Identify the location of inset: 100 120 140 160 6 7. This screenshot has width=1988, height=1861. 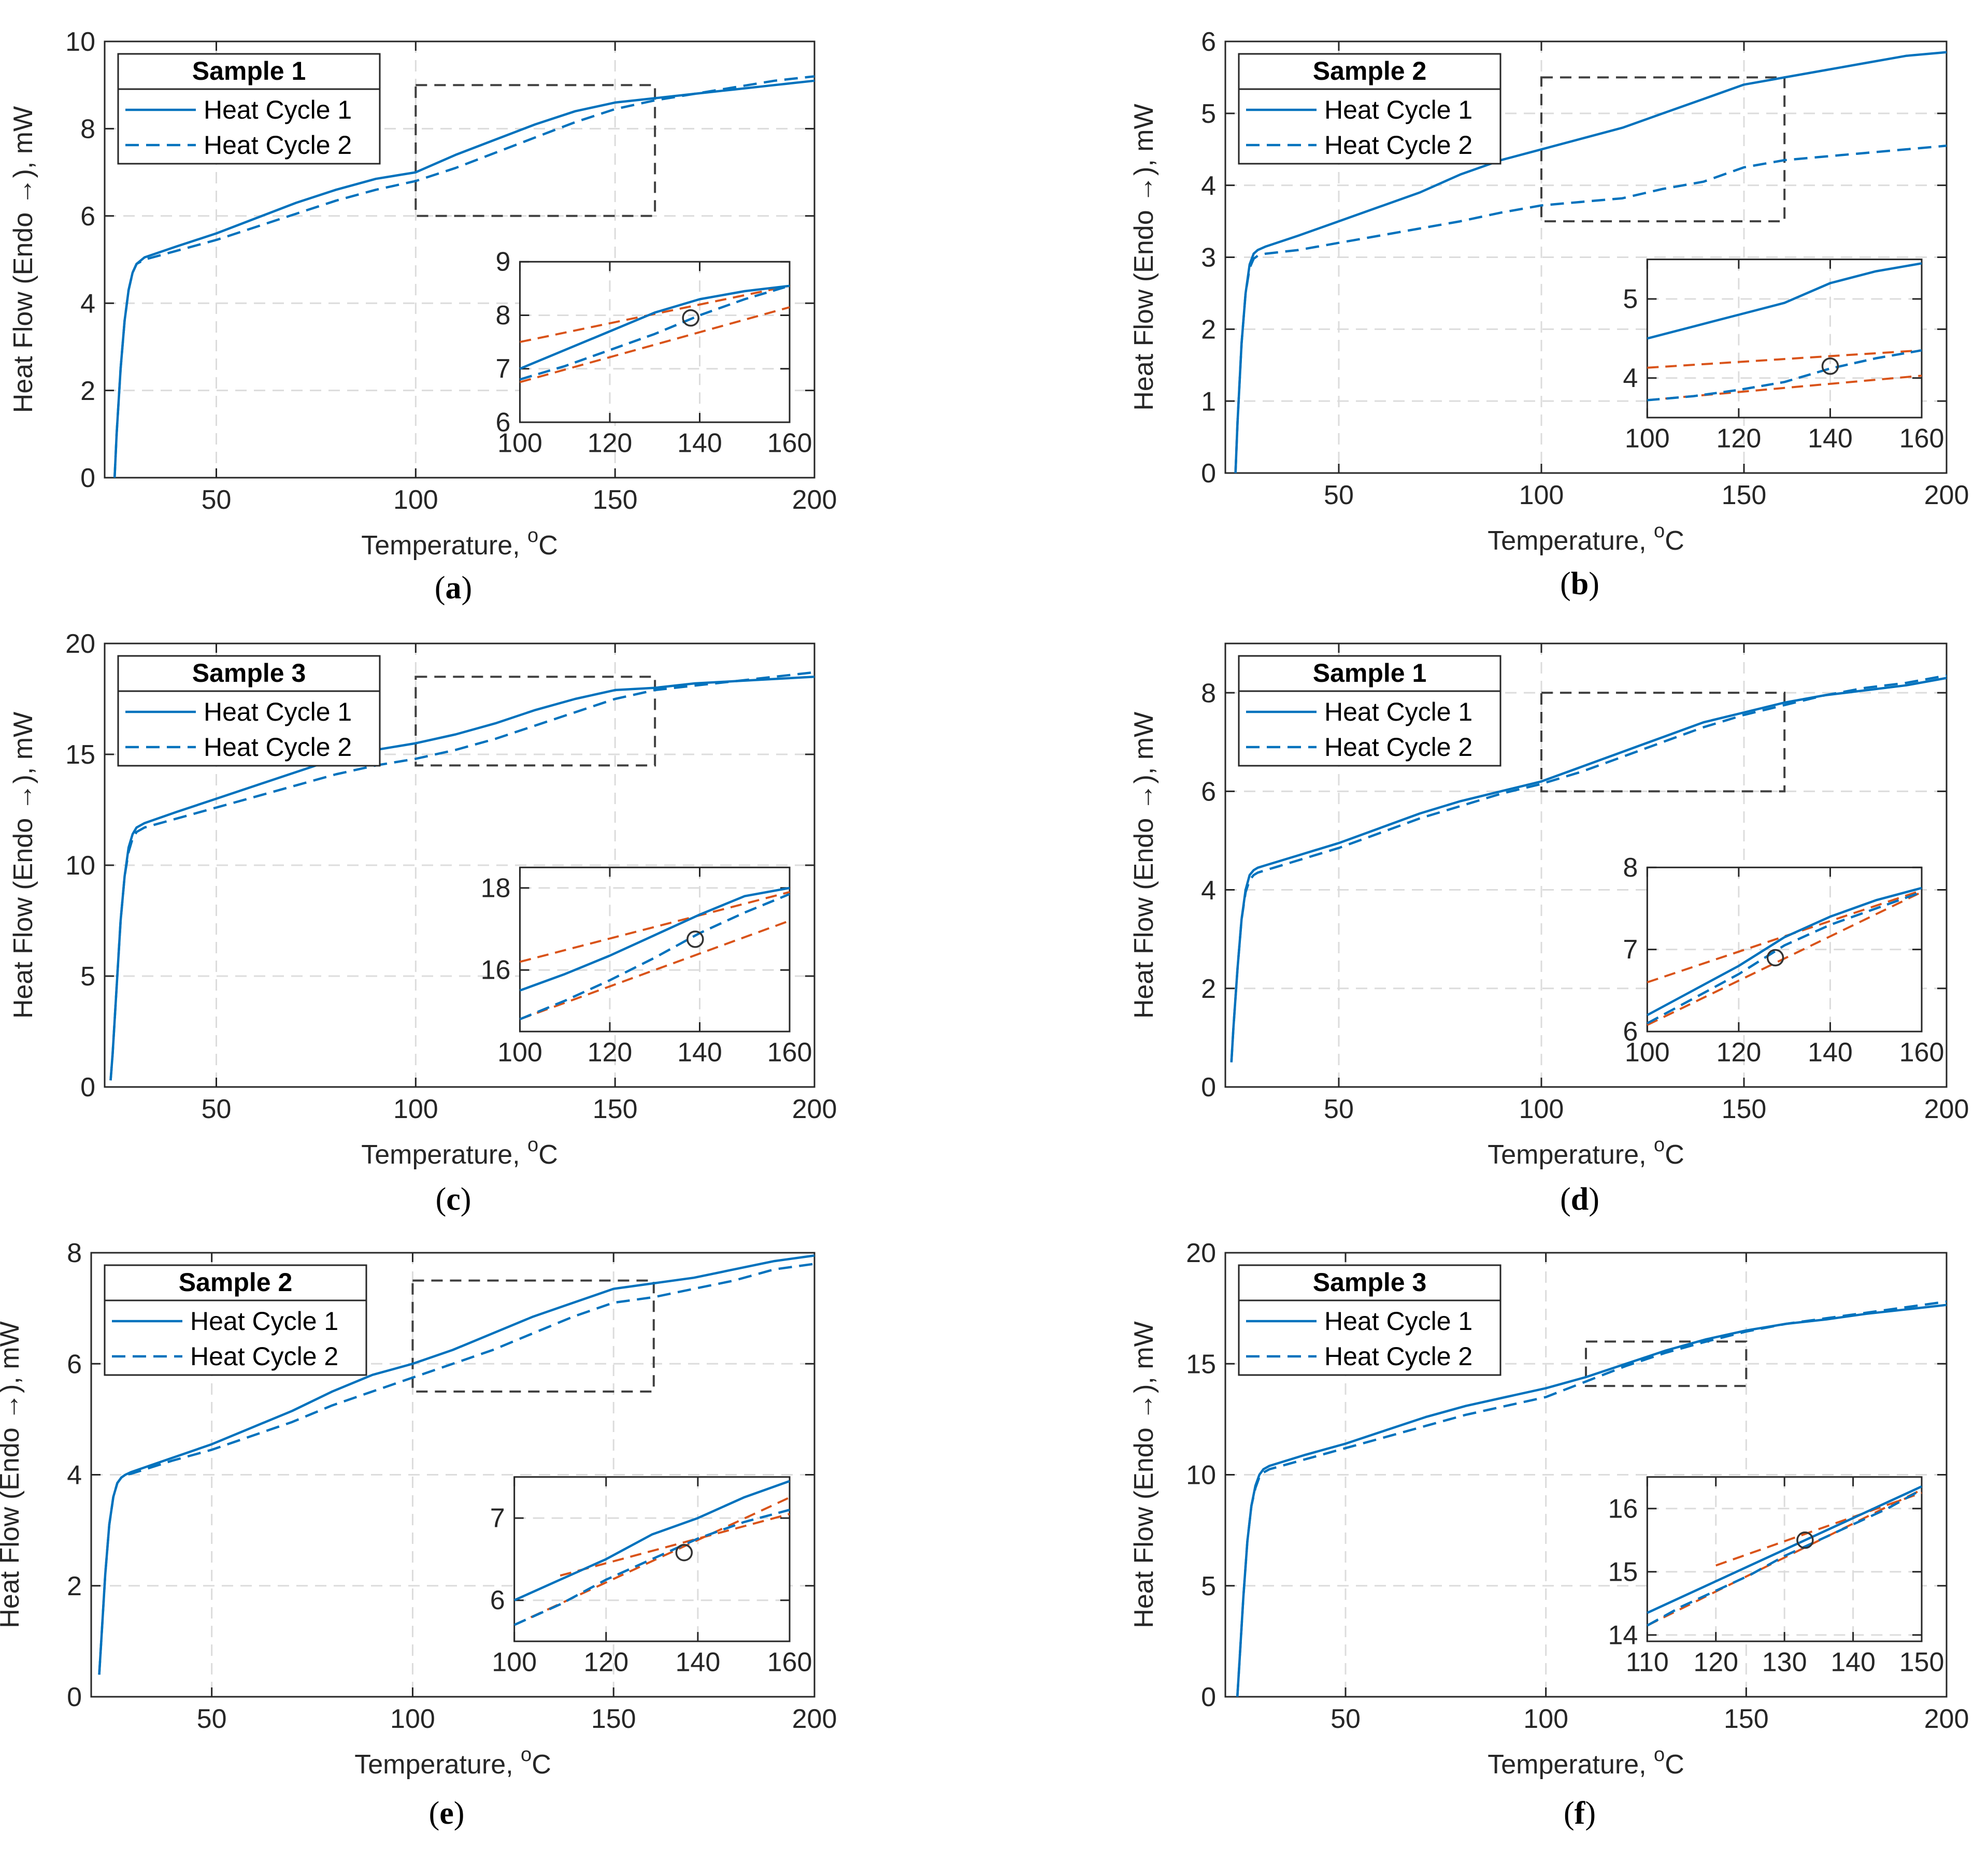
(651, 1577).